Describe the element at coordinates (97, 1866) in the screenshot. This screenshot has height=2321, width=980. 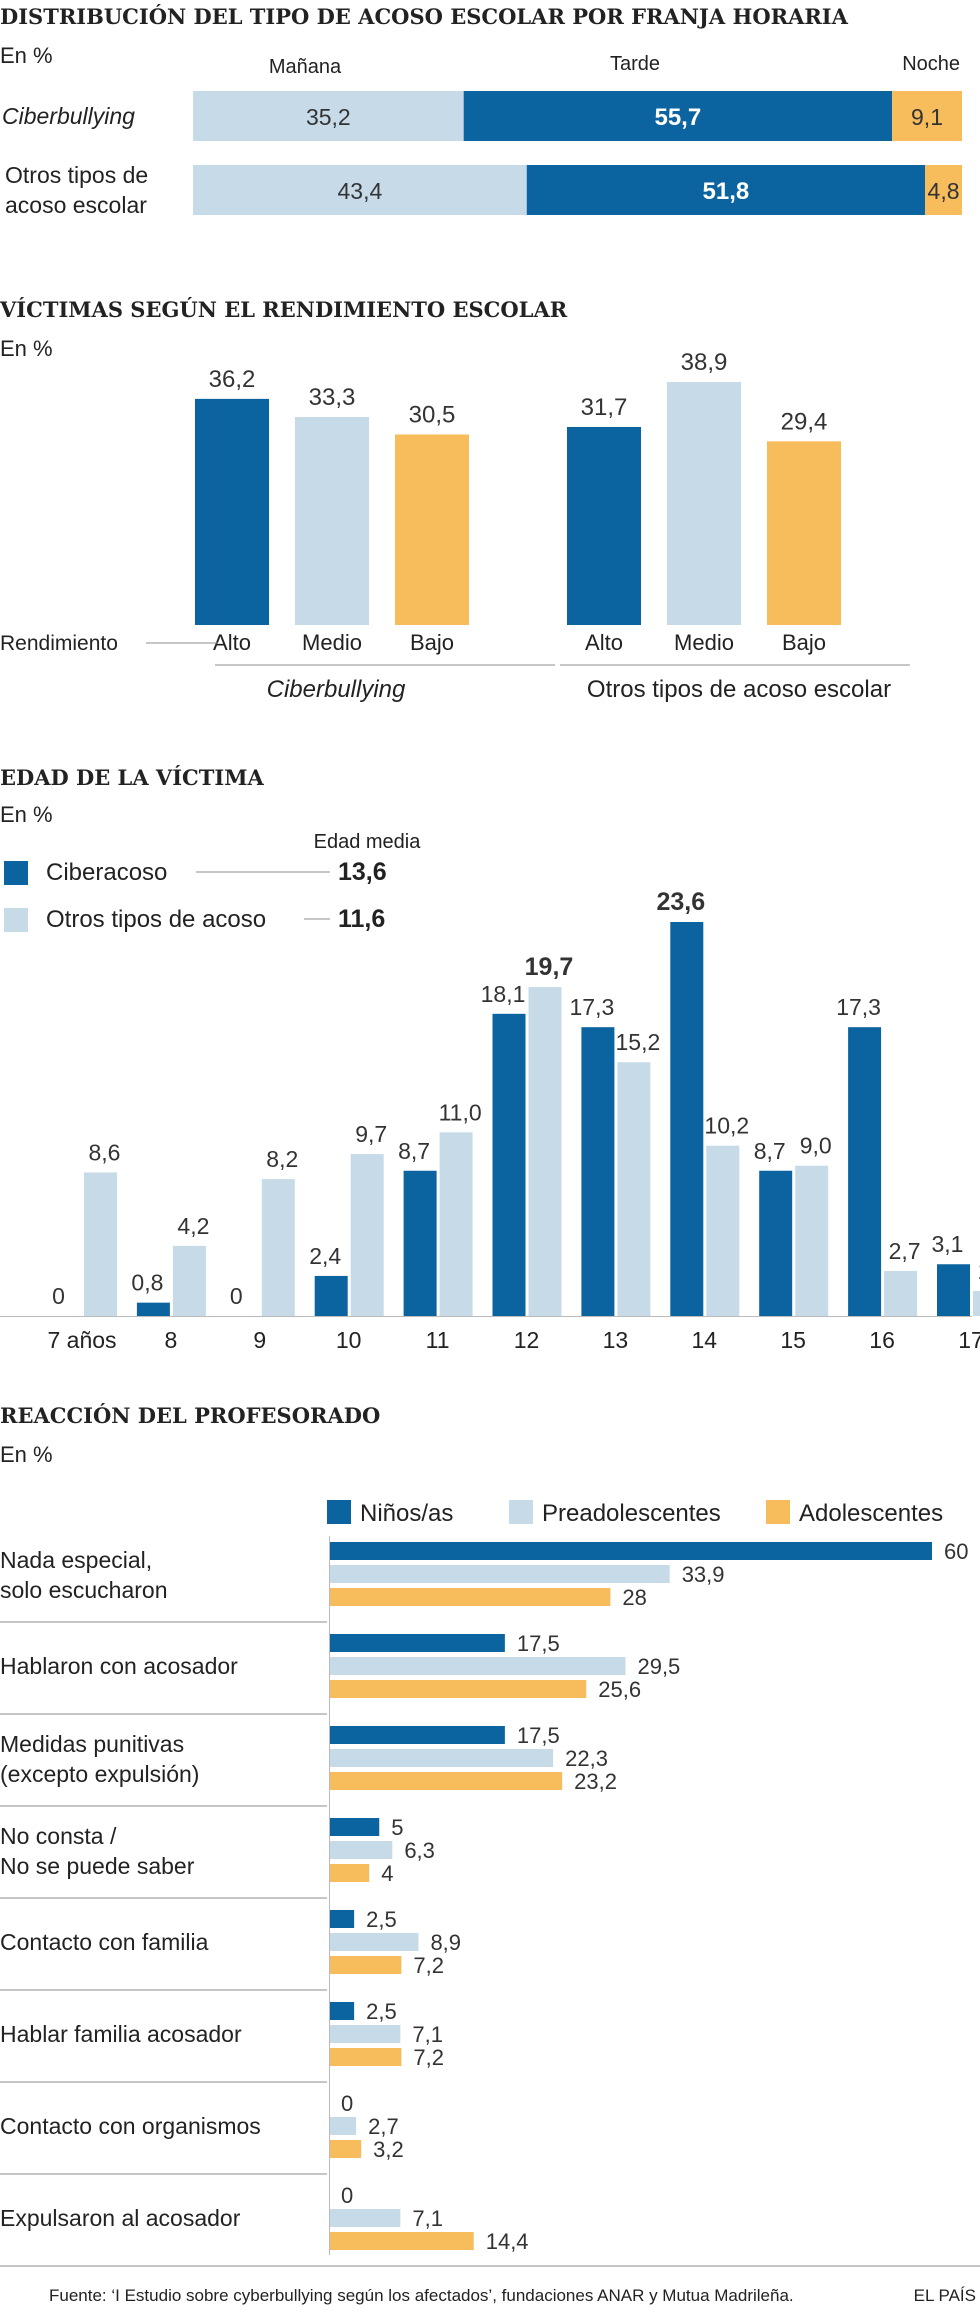
I see `chart4-row-label: No se puede saber` at that location.